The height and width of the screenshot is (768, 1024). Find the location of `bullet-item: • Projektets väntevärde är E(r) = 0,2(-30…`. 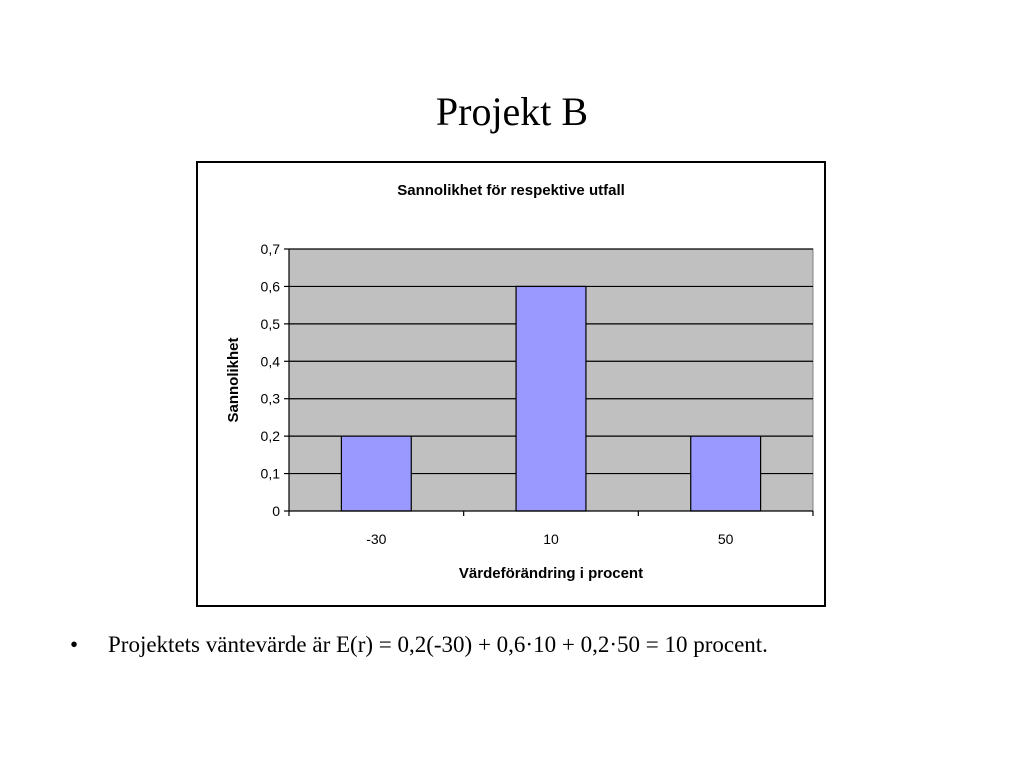

bullet-item: • Projektets väntevärde är E(r) = 0,2(-30… is located at coordinates (419, 645).